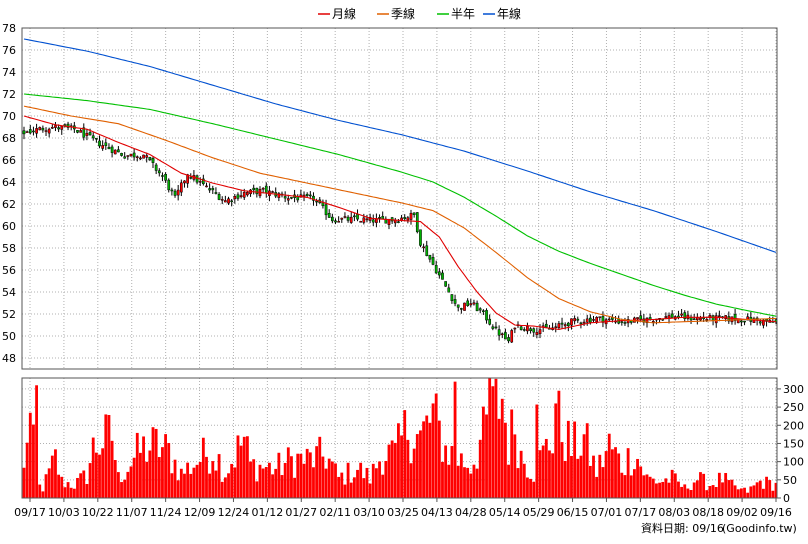  I want to click on price-tick-label: 70, so click(9, 116).